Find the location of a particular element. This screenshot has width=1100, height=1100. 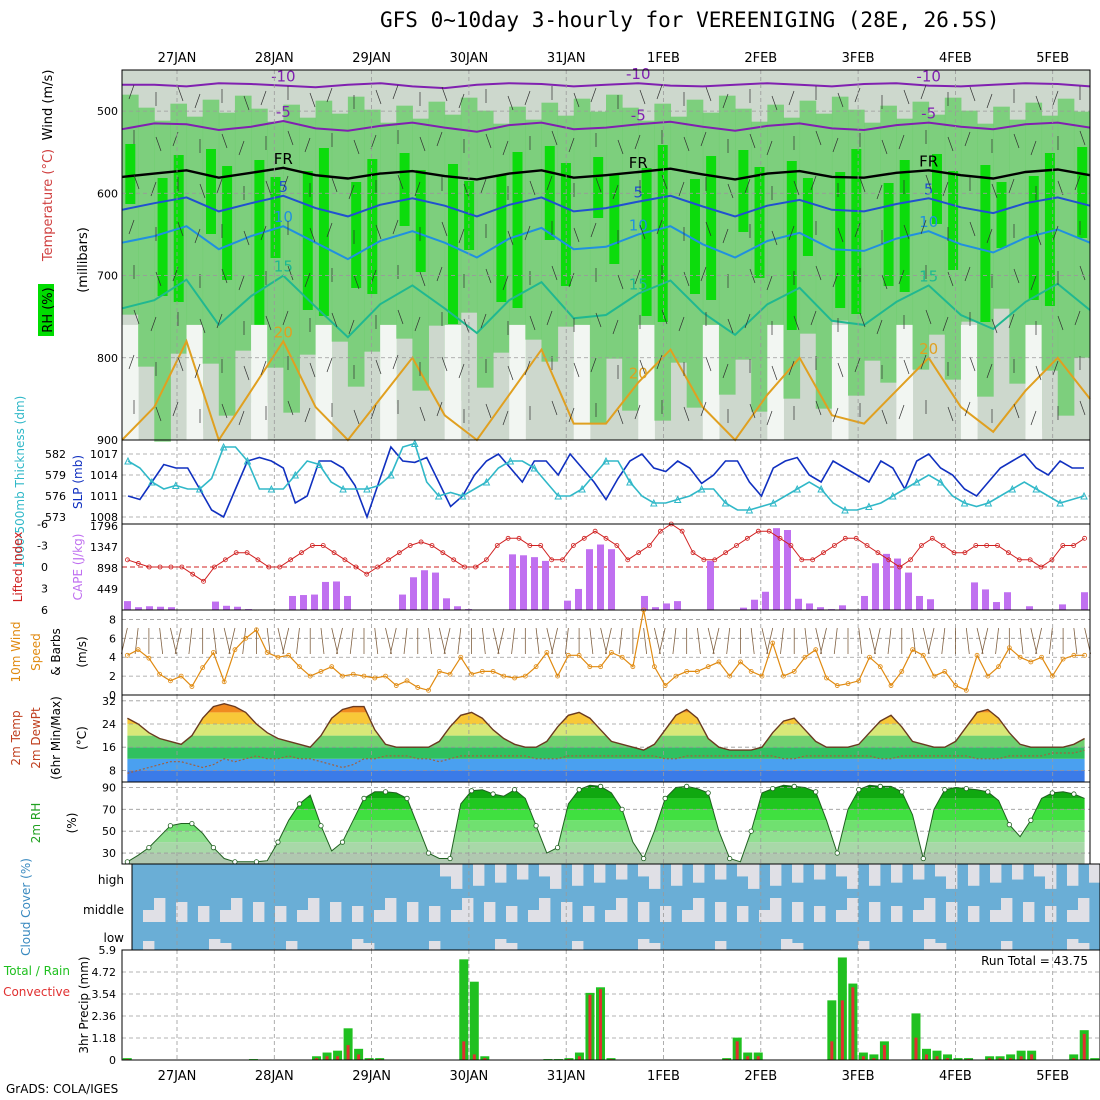

dewpoint-line is located at coordinates (606, 761).